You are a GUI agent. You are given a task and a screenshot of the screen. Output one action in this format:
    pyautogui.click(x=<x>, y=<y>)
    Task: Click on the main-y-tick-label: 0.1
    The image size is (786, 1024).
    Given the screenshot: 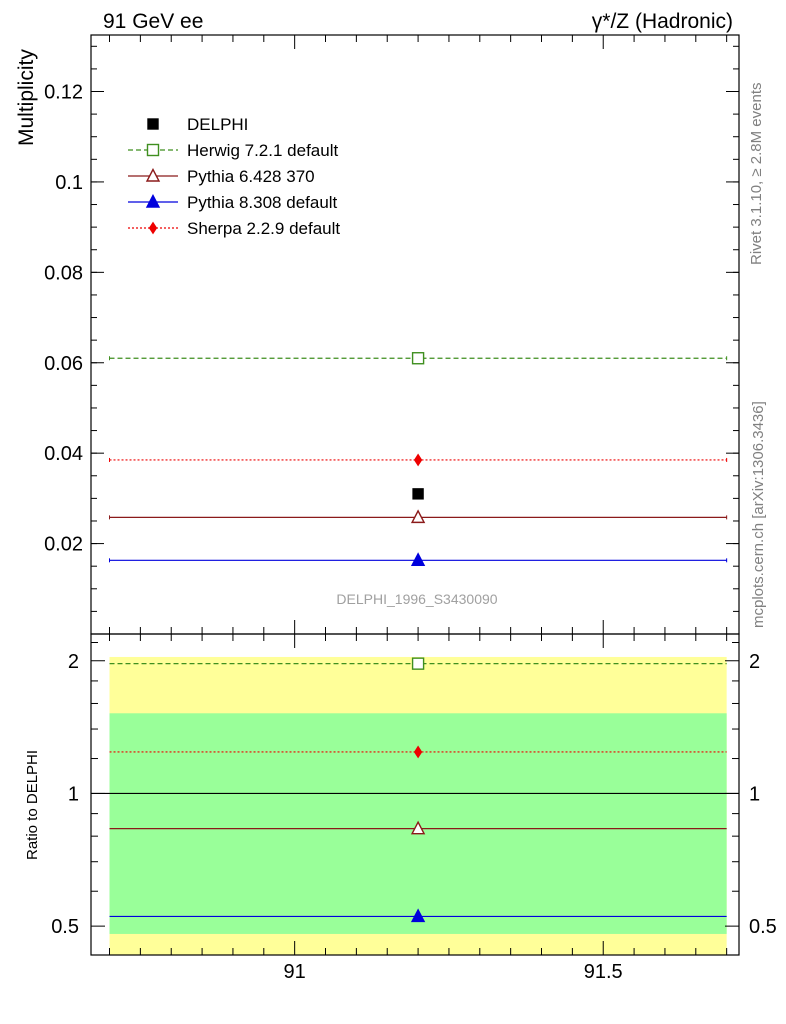 What is the action you would take?
    pyautogui.click(x=69, y=183)
    